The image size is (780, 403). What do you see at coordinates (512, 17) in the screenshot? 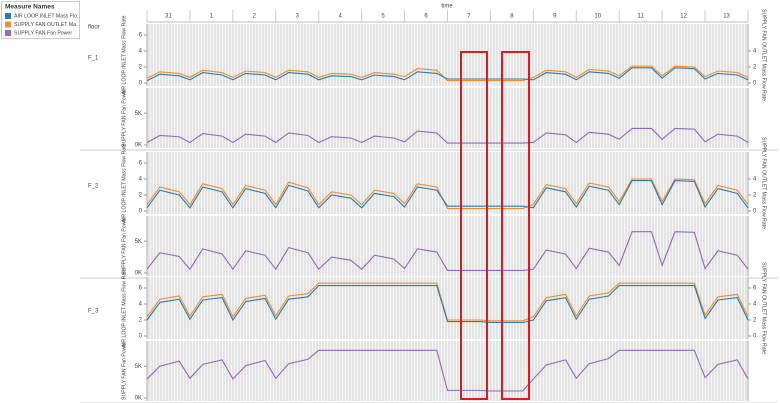
I see `x-tick-label: 8` at bounding box center [512, 17].